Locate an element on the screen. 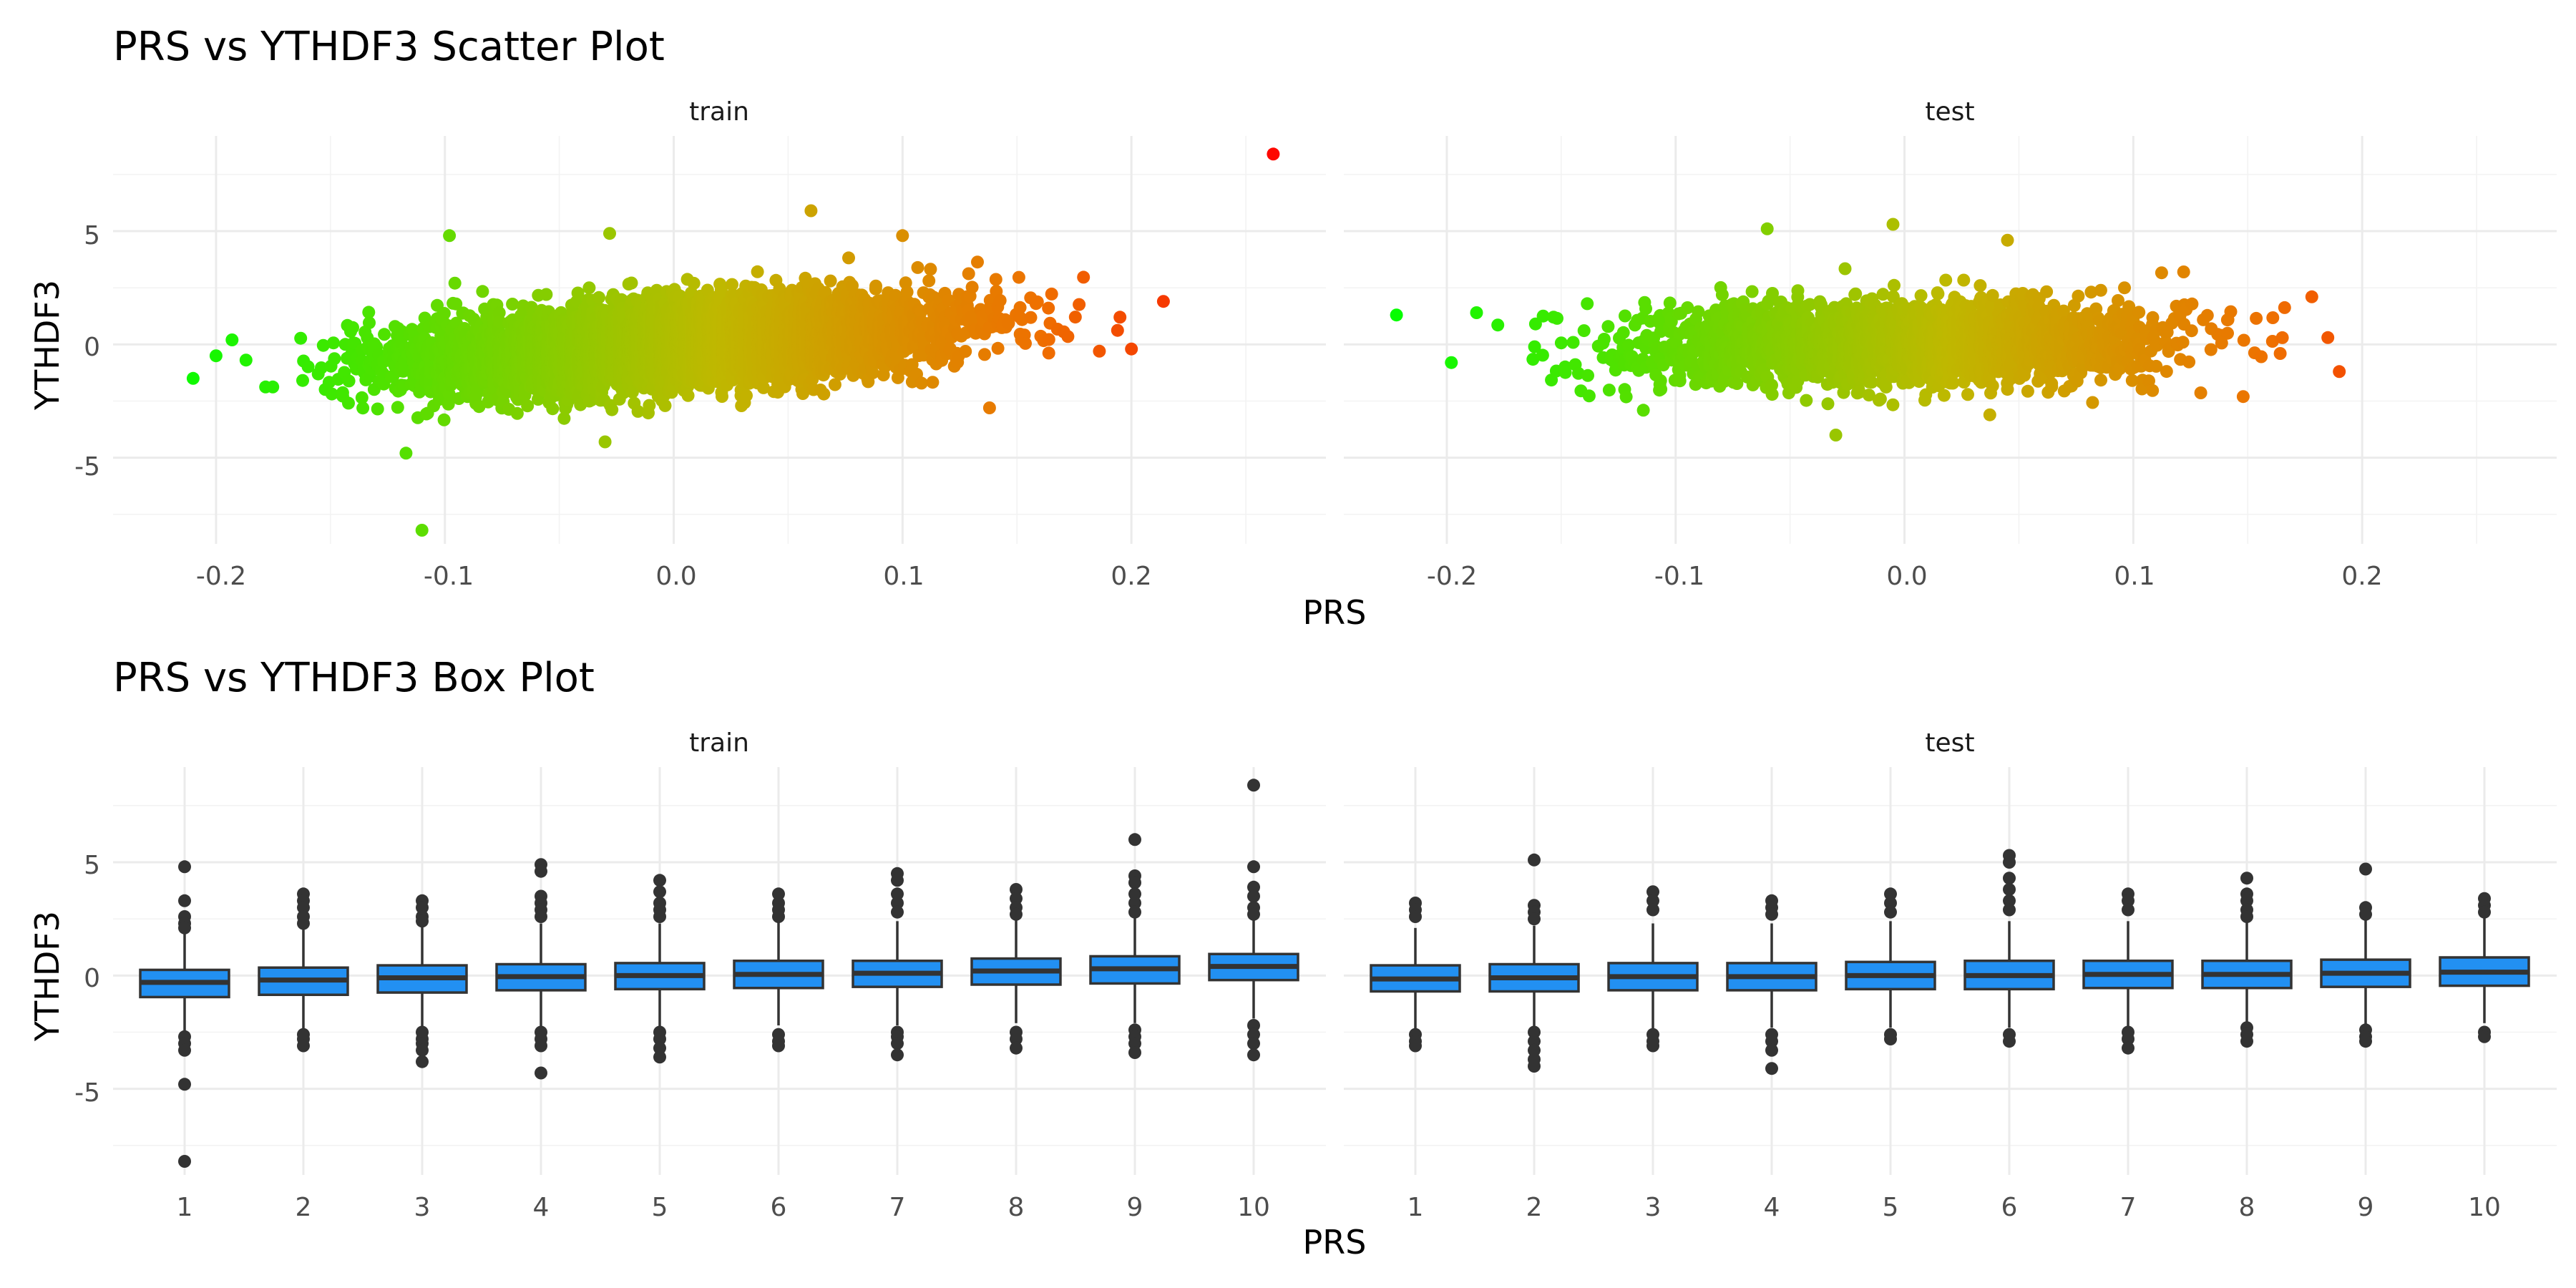  scatter-strip-test: test is located at coordinates (1949, 112).